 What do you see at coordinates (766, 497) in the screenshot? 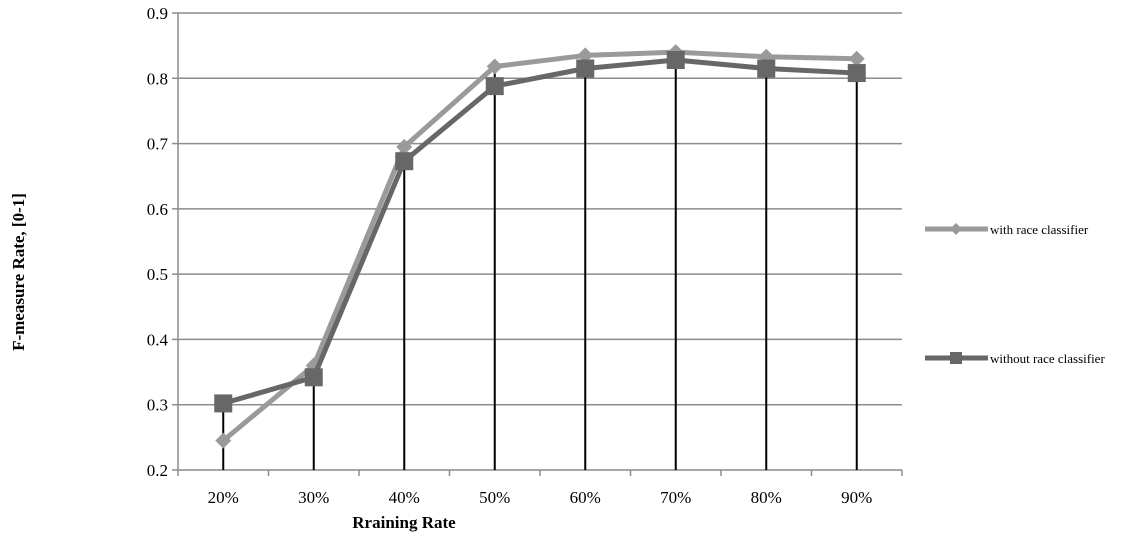
I see `x-tick-label: 80%` at bounding box center [766, 497].